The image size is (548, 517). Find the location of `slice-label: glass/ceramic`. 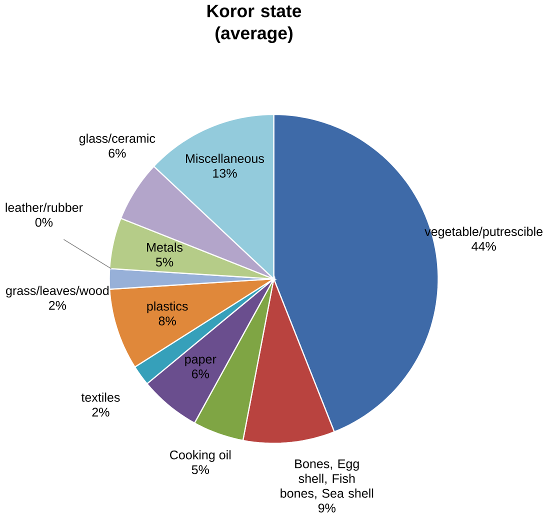

slice-label: glass/ceramic is located at coordinates (117, 139).